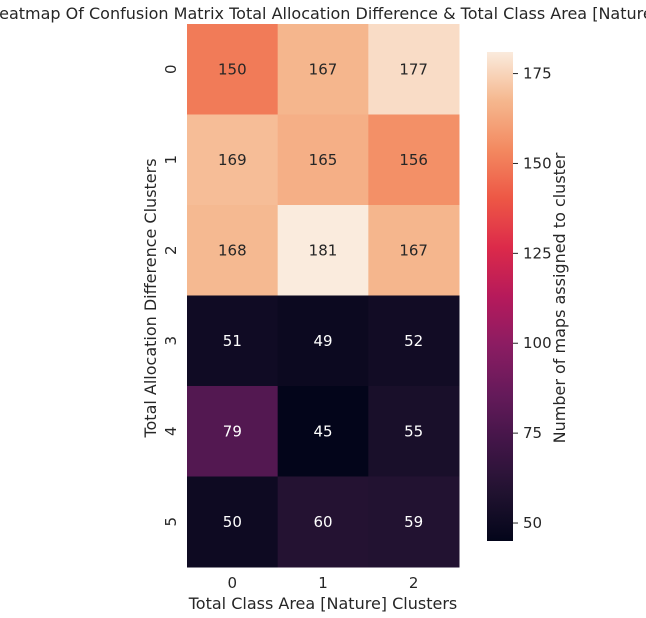  What do you see at coordinates (532, 523) in the screenshot?
I see `colorbar-tick-label: 50` at bounding box center [532, 523].